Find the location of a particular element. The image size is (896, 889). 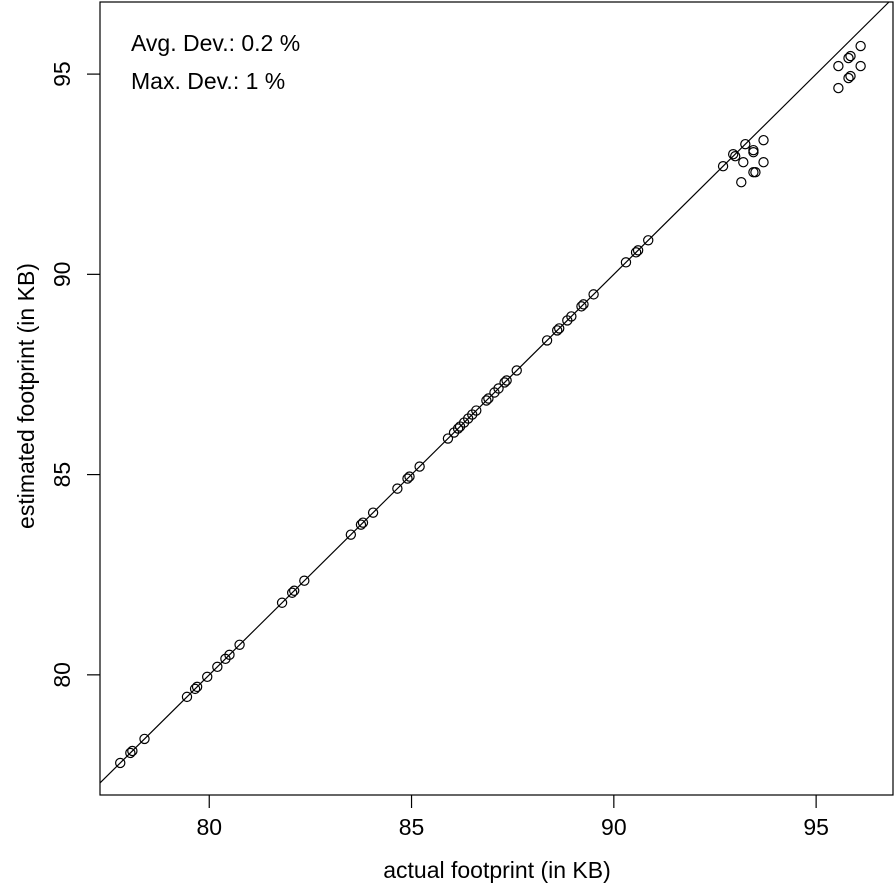

y-tick-label: 95 is located at coordinates (62, 74).